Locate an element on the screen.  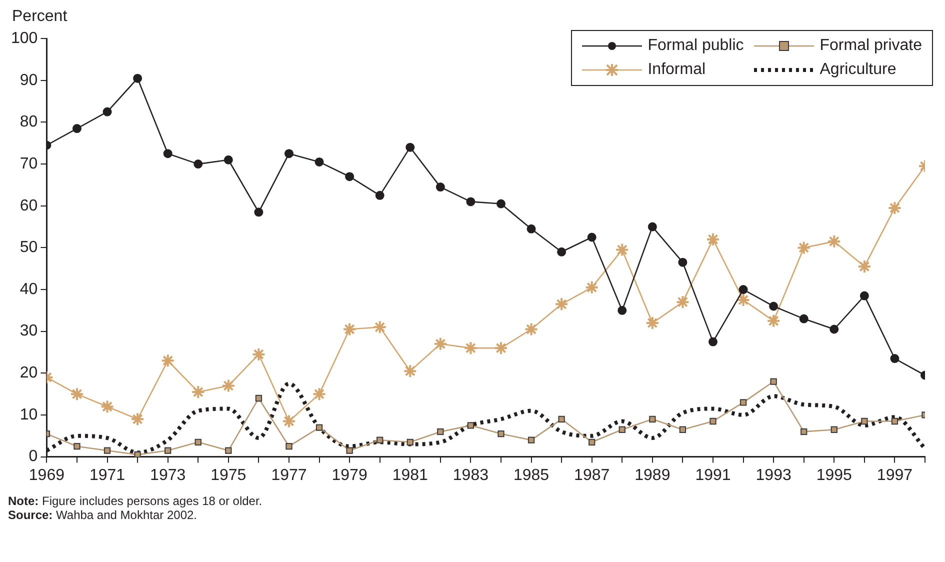
y-axis-title: Percent is located at coordinates (40, 17).